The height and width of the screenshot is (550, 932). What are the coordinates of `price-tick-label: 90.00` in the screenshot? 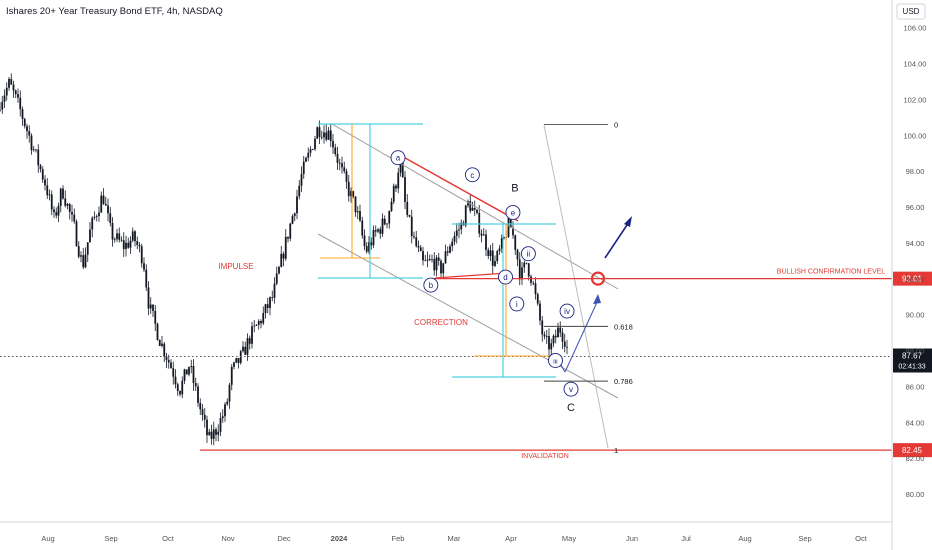 It's located at (915, 315).